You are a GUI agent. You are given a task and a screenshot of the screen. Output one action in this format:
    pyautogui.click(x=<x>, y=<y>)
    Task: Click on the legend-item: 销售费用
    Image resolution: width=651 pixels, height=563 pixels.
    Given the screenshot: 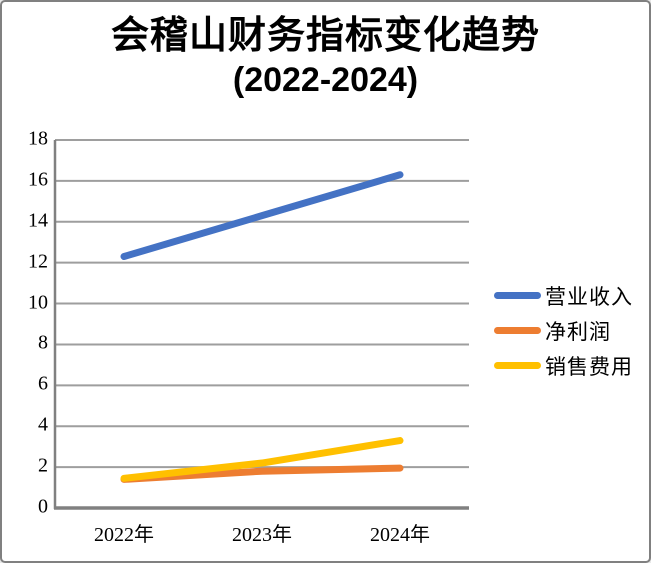 What is the action you would take?
    pyautogui.click(x=563, y=365)
    